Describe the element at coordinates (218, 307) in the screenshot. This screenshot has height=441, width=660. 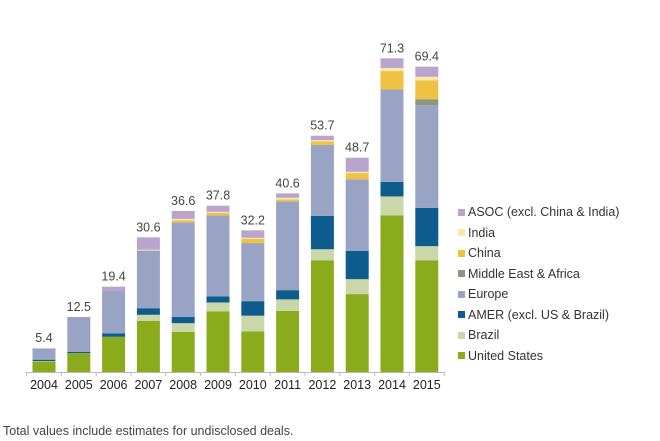
I see `bar-segment-brazil-2009` at that location.